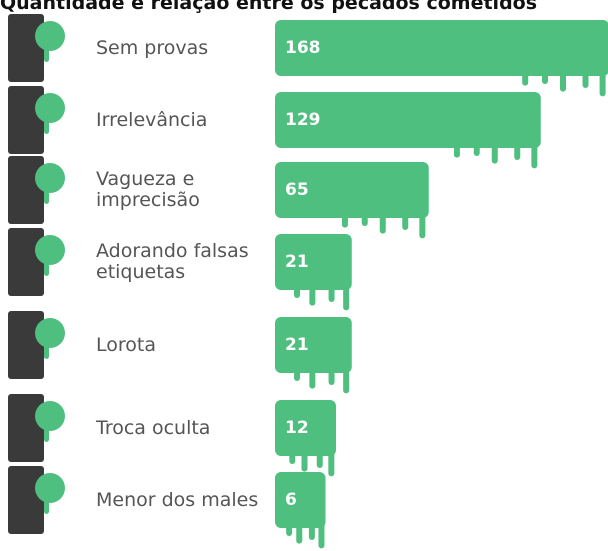 This screenshot has height=551, width=608. I want to click on value-label: 168, so click(303, 48).